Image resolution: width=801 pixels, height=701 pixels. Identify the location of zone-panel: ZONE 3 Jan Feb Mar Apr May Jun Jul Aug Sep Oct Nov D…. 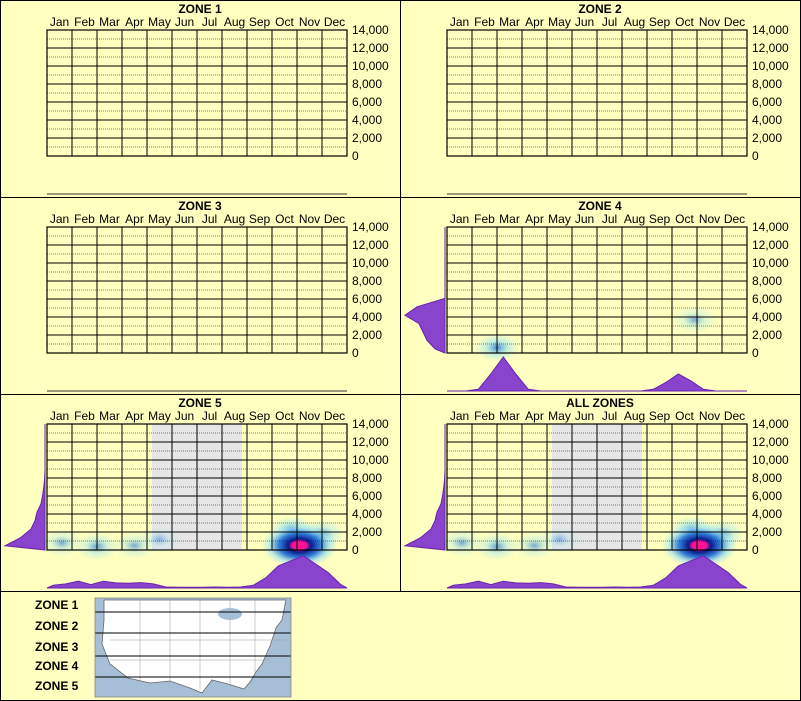
(217, 295).